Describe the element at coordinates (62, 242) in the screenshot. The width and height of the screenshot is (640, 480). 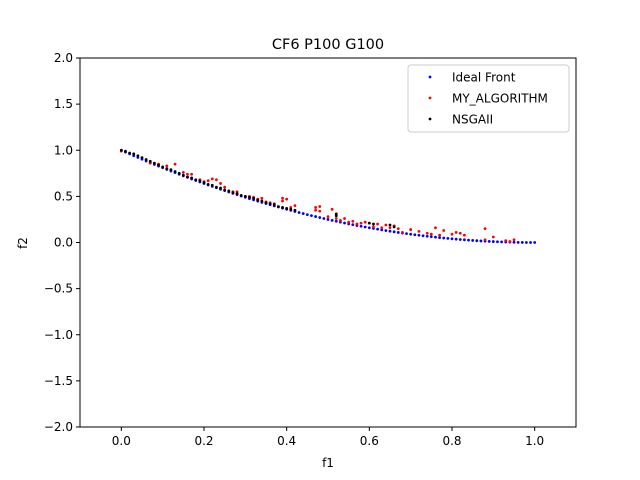
I see `y-axis: 2.0 1.5 1.0 0.5 0.0 −0.5 −1.0 −1.5 −2.0` at that location.